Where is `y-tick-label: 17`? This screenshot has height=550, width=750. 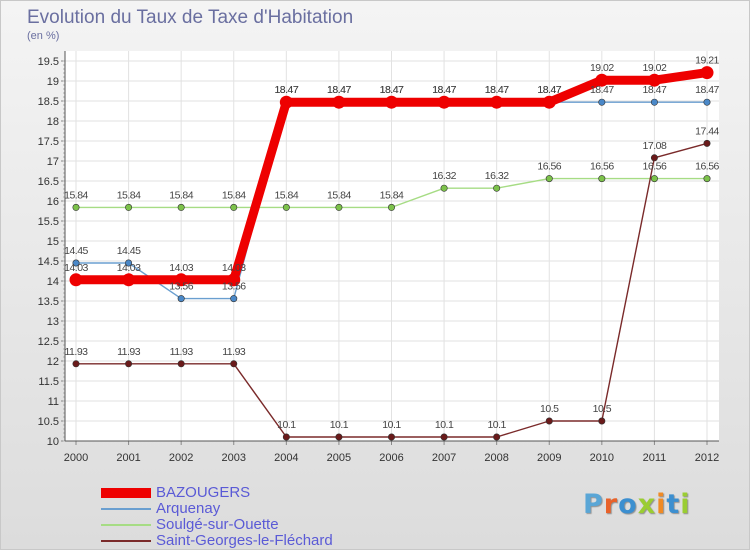 y-tick-label: 17 is located at coordinates (53, 162).